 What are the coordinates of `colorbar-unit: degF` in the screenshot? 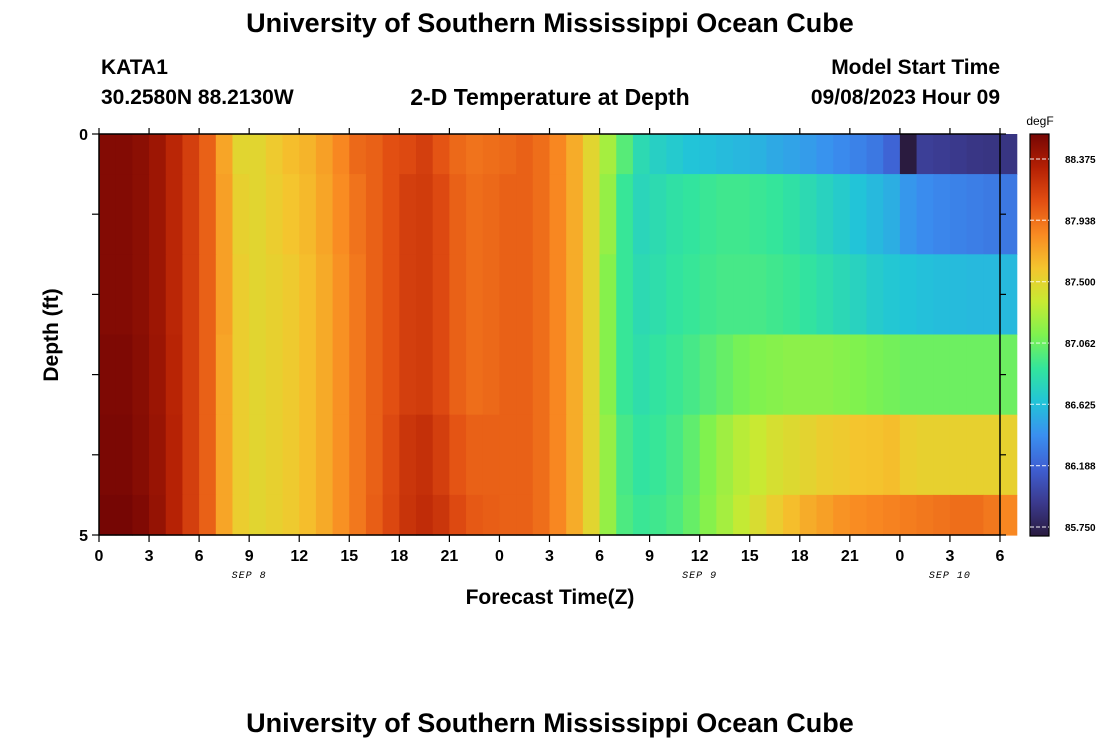 It's located at (1039, 121).